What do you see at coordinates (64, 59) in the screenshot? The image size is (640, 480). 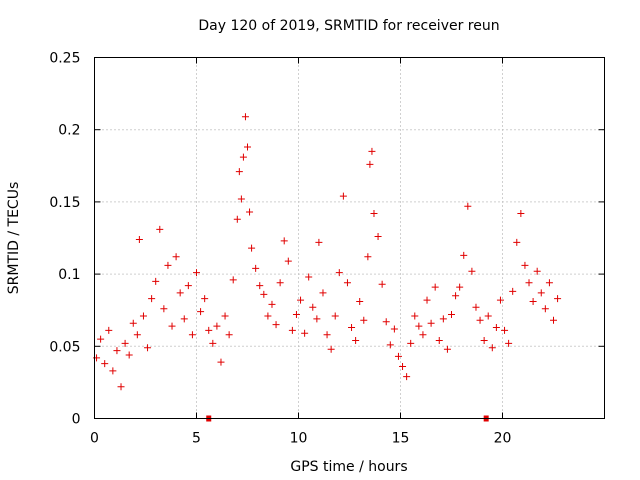 I see `y-tick-label: 0.25` at bounding box center [64, 59].